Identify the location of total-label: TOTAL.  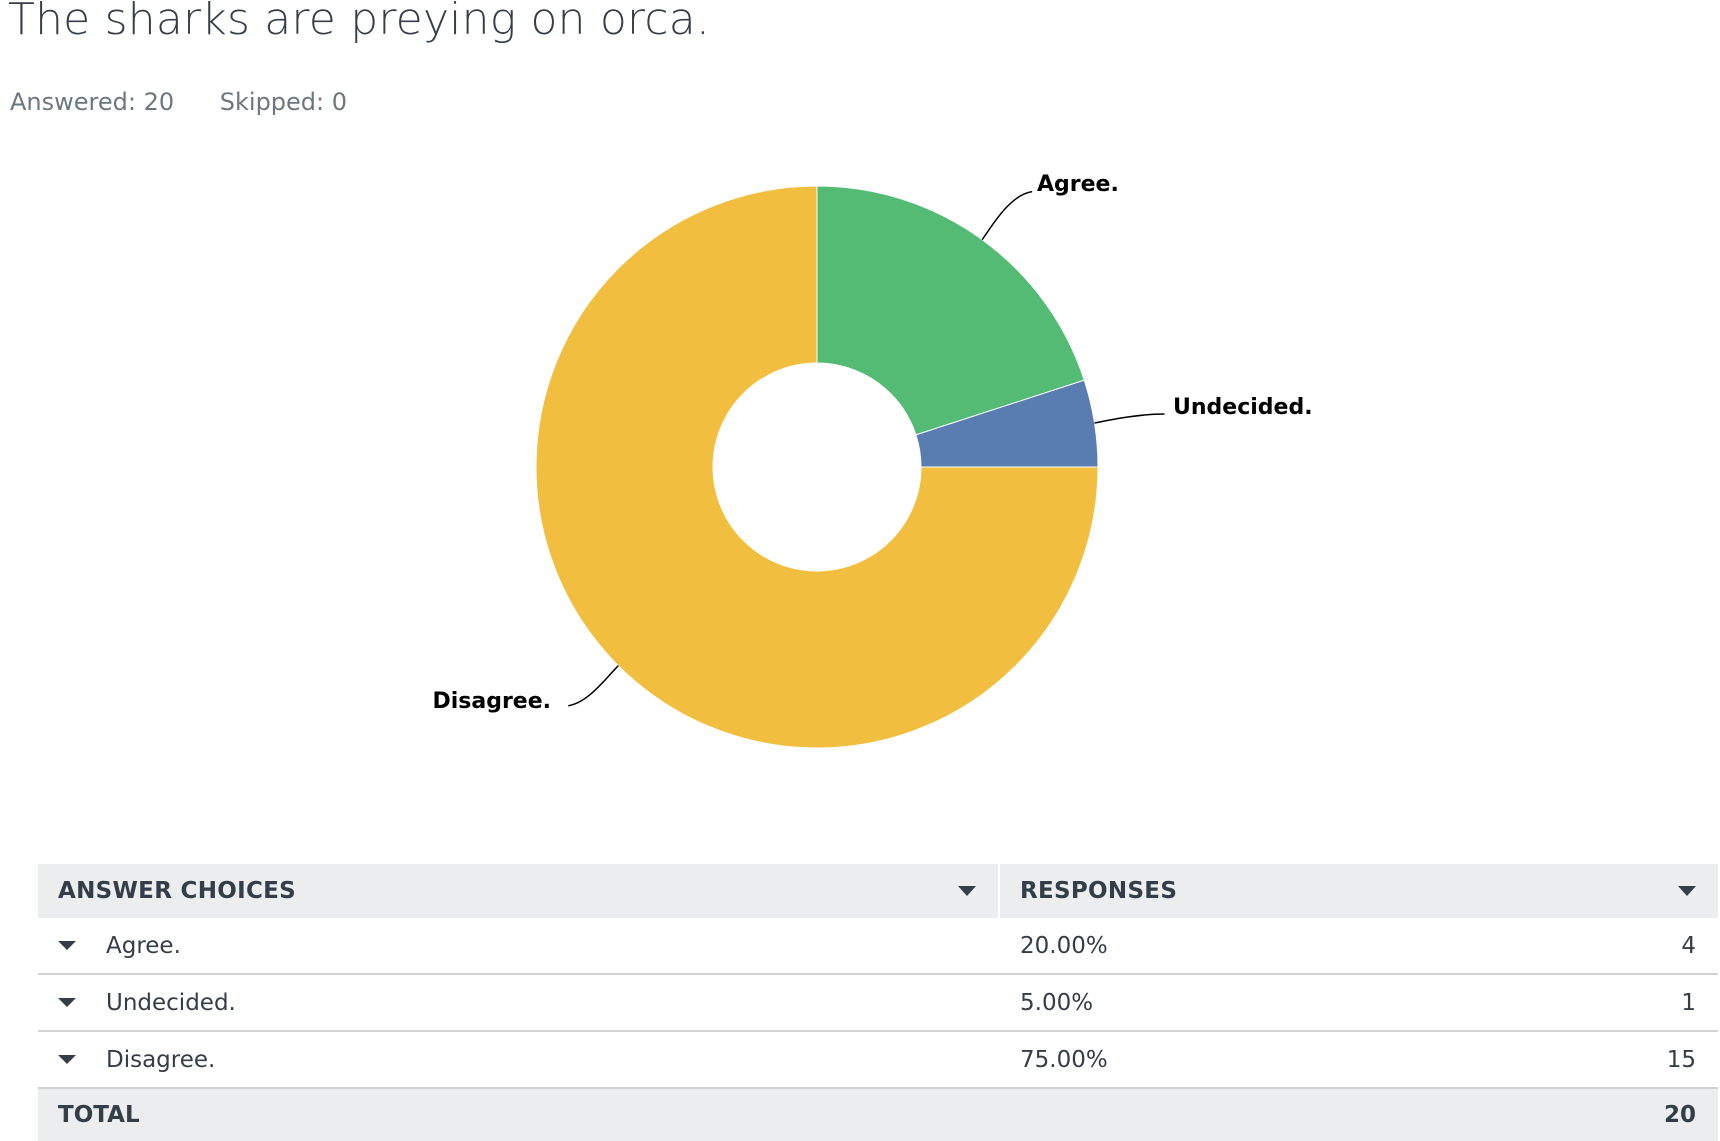
(99, 1115).